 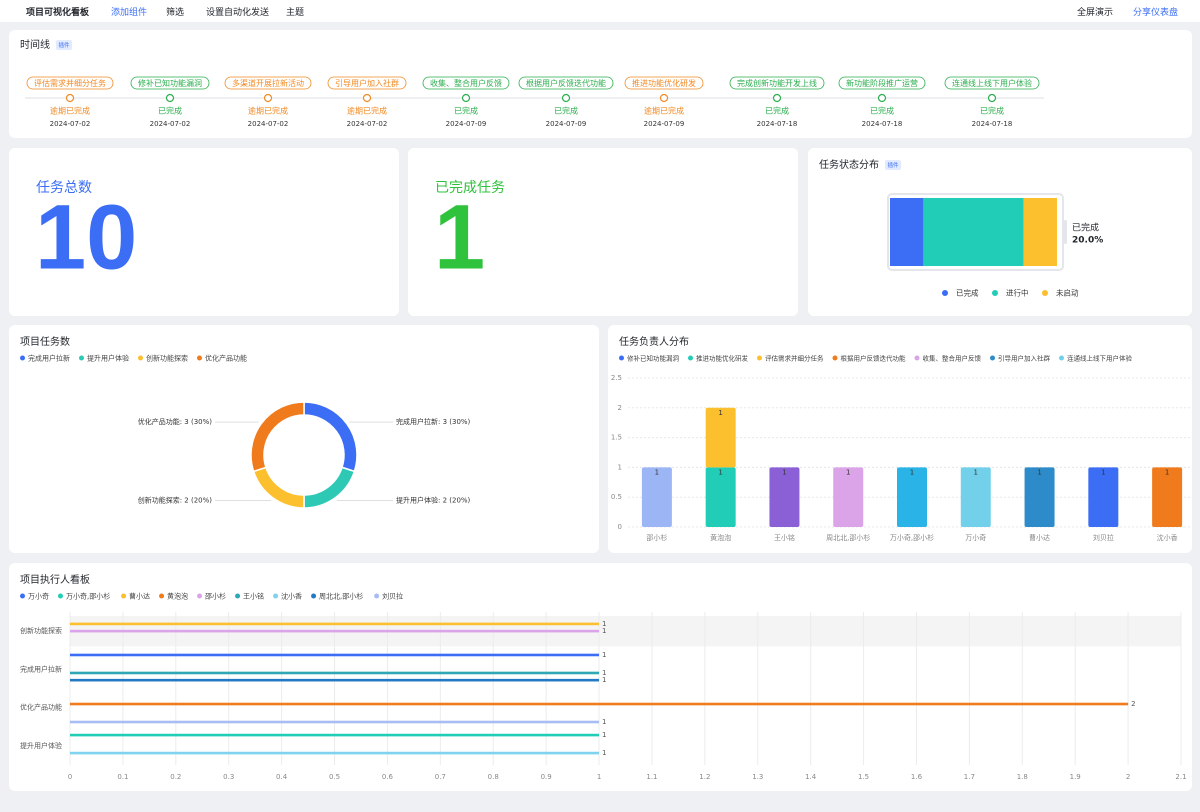 What do you see at coordinates (238, 13) in the screenshot?
I see `toolbar-button: 设置自动化发送` at bounding box center [238, 13].